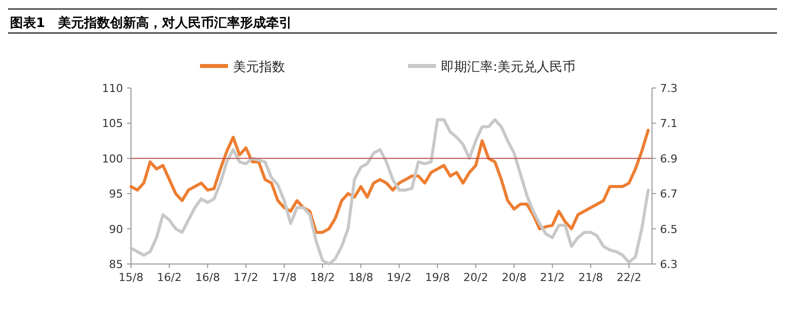 This screenshot has width=785, height=323. Describe the element at coordinates (669, 159) in the screenshot. I see `y2-tick-label: 6.9` at that location.